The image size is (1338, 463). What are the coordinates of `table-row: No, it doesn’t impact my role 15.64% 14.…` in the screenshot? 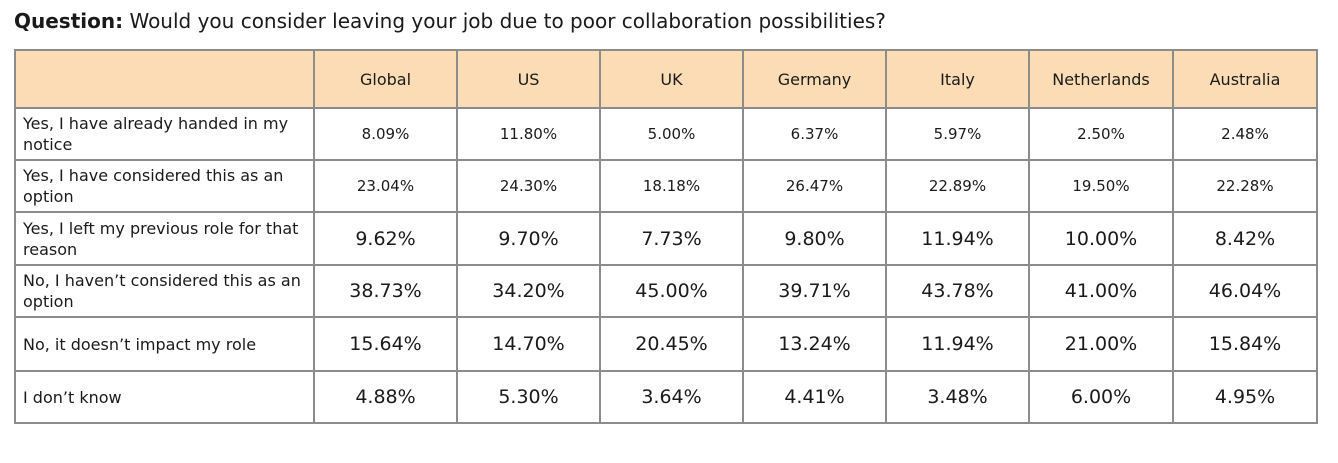 It's located at (666, 344).